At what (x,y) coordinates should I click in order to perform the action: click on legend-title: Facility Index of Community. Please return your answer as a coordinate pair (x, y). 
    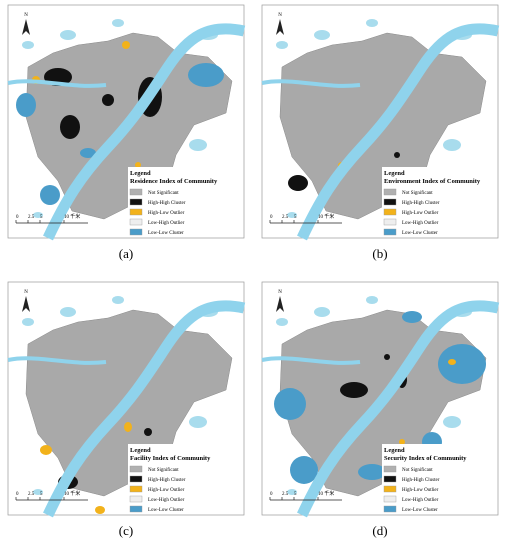
    Looking at the image, I should click on (170, 458).